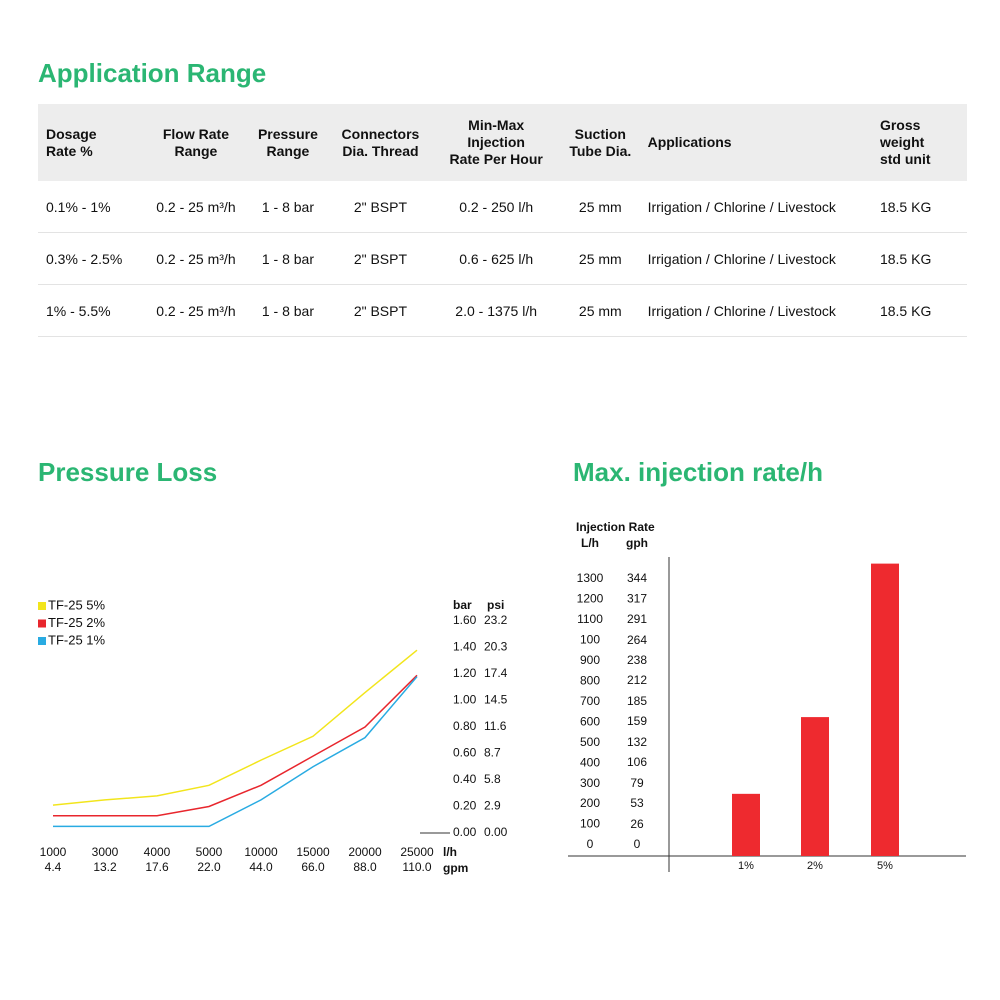  I want to click on y2-tick-label: 2.9, so click(492, 806).